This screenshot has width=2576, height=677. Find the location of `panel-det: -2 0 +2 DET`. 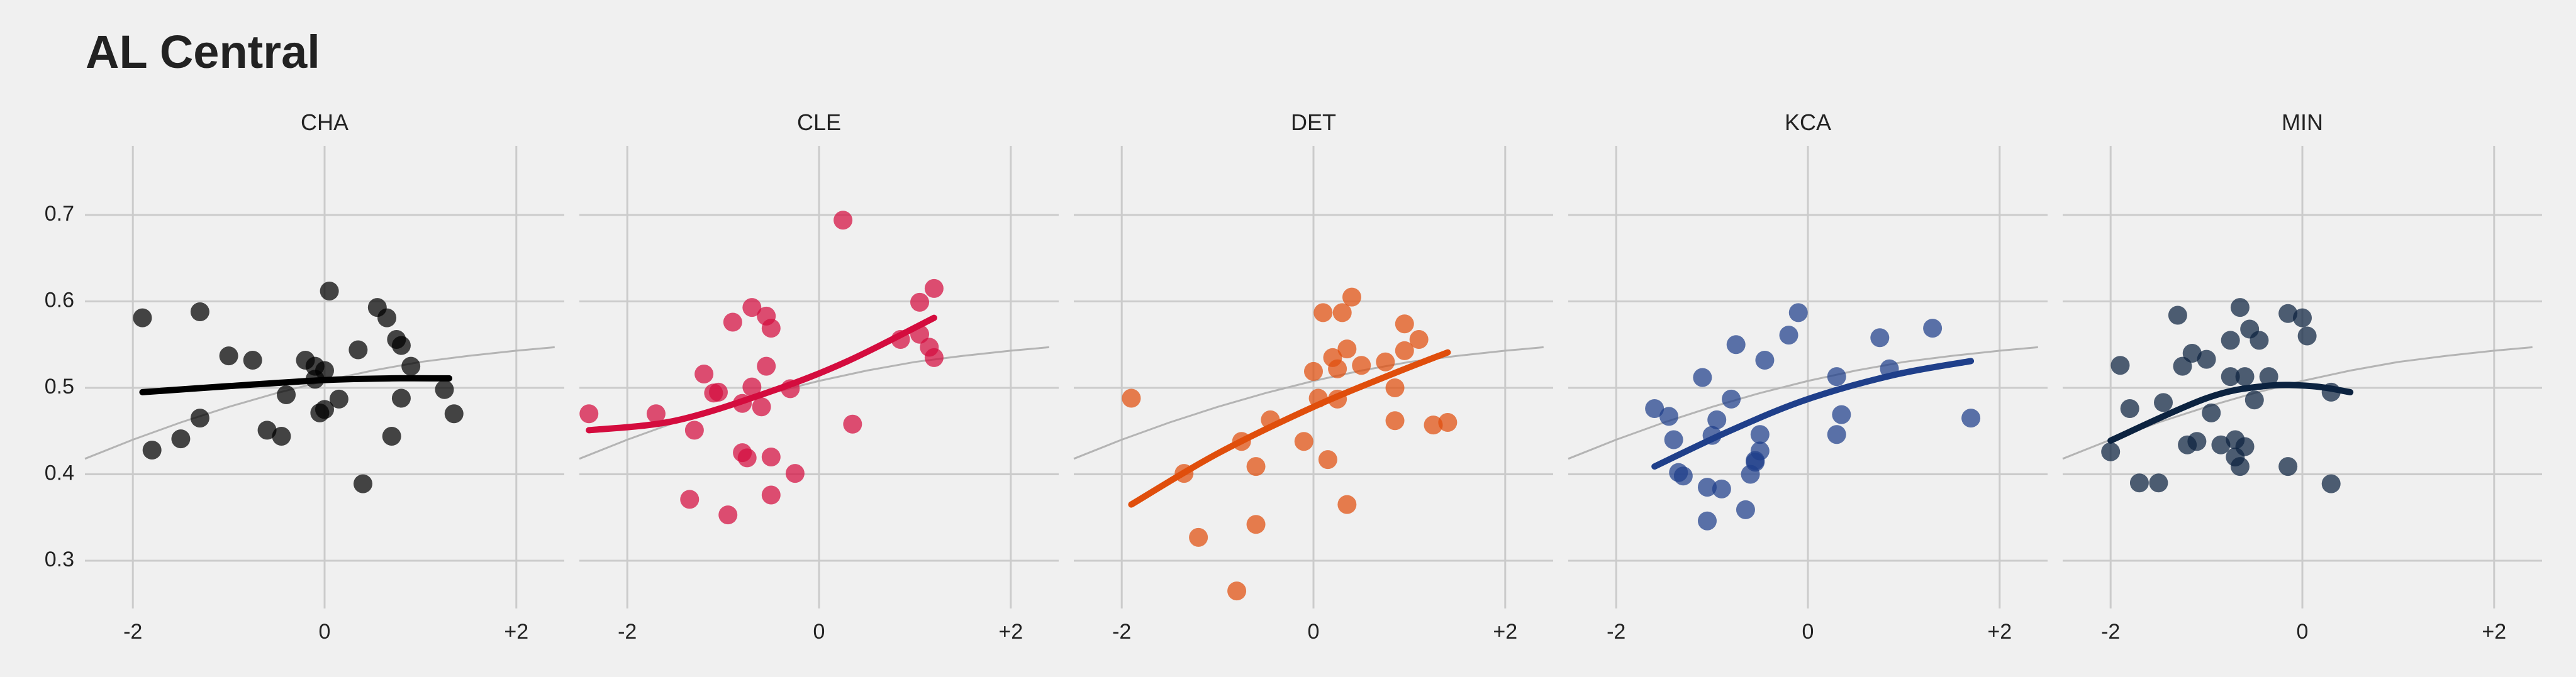

panel-det: -2 0 +2 DET is located at coordinates (1313, 377).